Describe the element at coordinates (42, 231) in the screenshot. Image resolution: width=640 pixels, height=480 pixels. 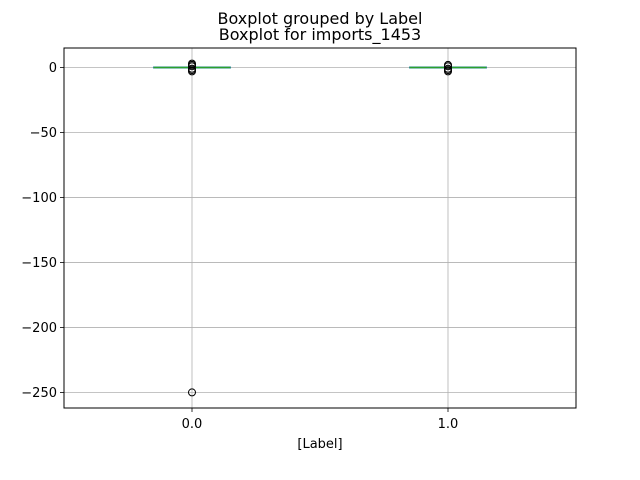
I see `y-axis-ticks: 0 −50 −100 −150 −200 −250` at that location.